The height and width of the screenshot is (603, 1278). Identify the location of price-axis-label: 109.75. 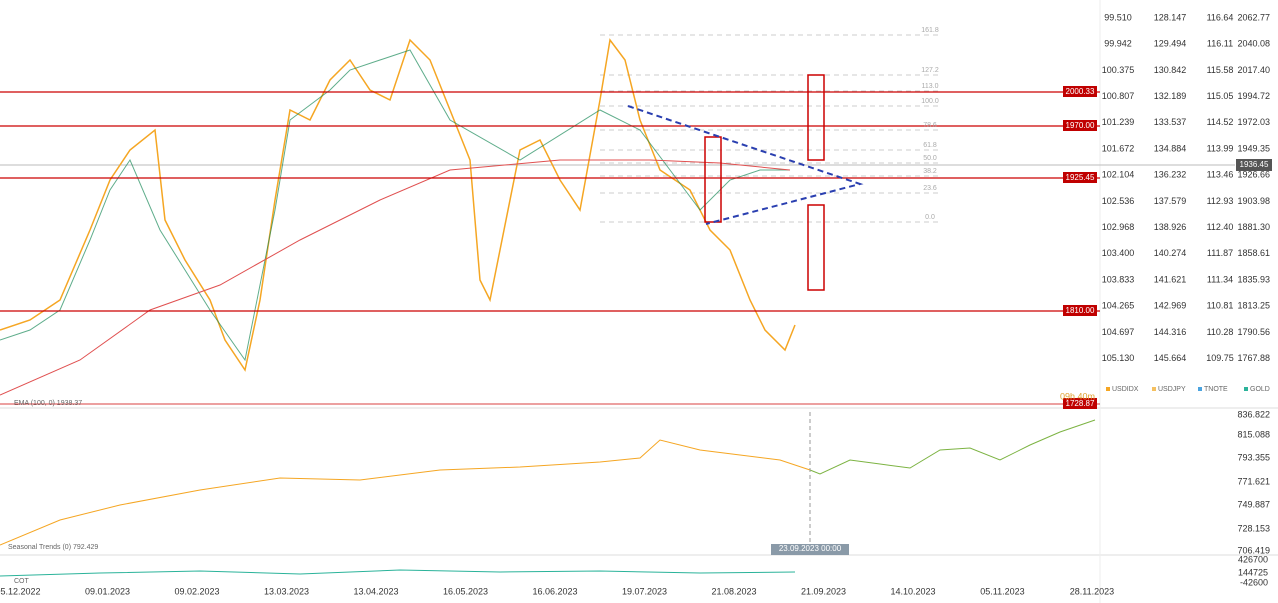
(1220, 358).